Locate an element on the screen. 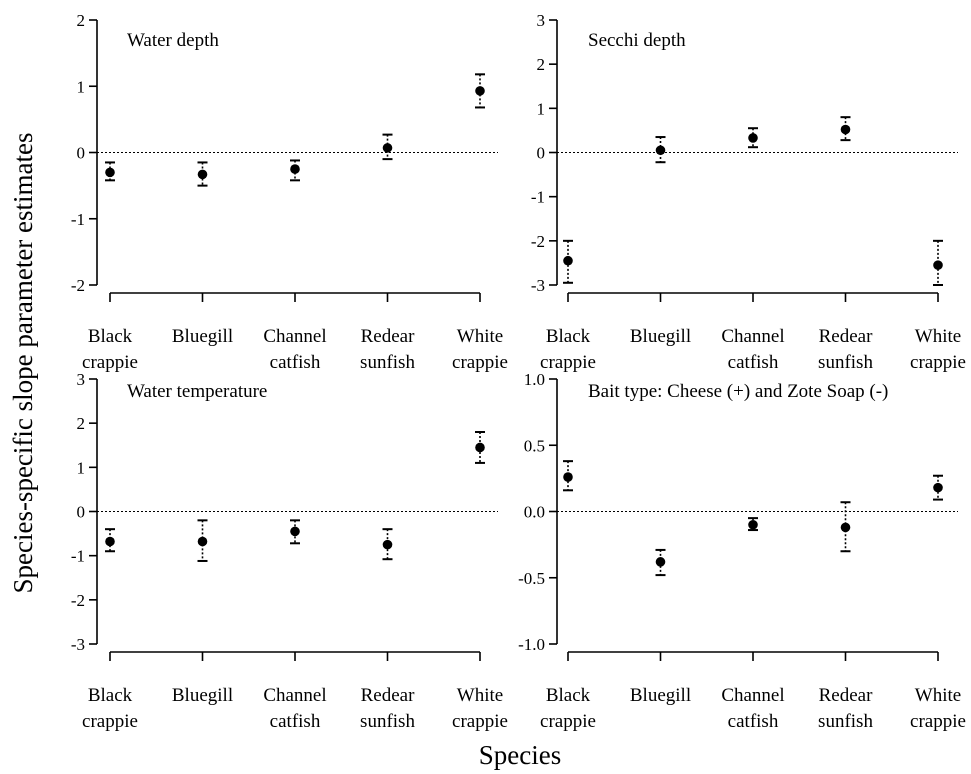 Image resolution: width=971 pixels, height=774 pixels. chart-title: Secchi depth is located at coordinates (637, 40).